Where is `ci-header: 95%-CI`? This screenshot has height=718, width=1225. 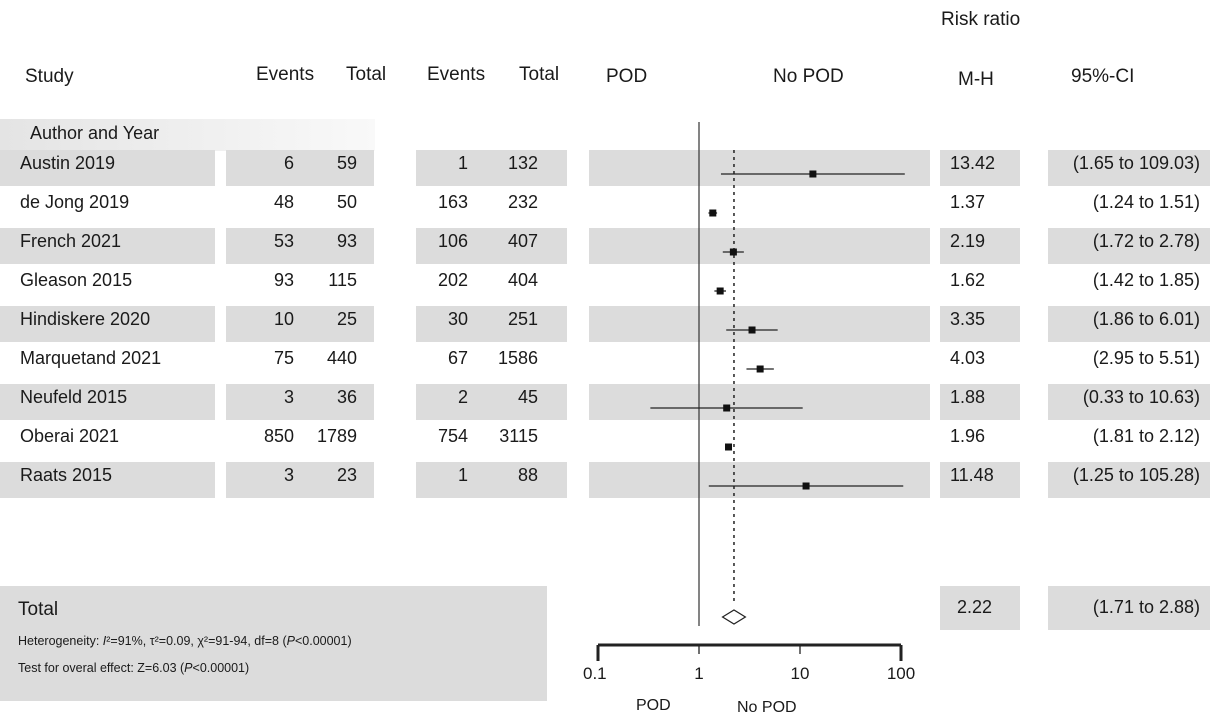 ci-header: 95%-CI is located at coordinates (1103, 76).